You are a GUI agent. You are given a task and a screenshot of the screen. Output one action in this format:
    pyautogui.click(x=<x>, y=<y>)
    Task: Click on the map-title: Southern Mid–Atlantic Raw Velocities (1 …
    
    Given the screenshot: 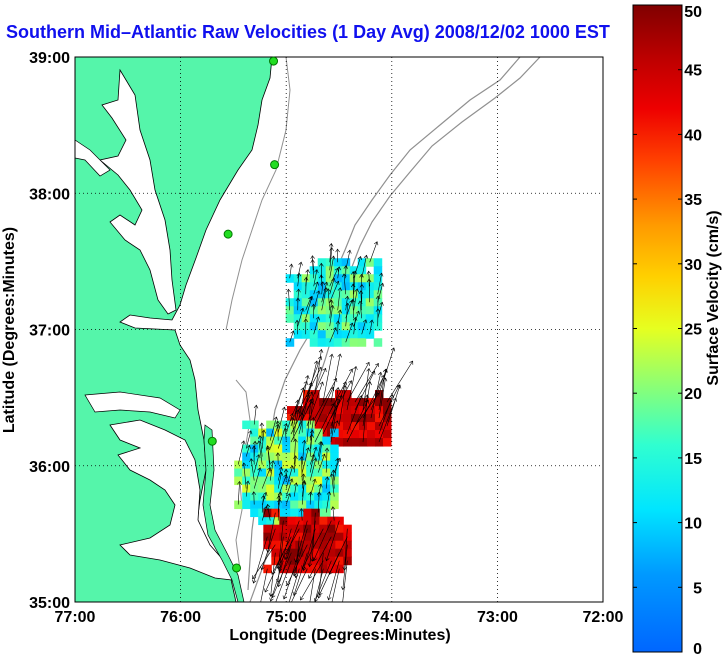 What is the action you would take?
    pyautogui.click(x=308, y=32)
    